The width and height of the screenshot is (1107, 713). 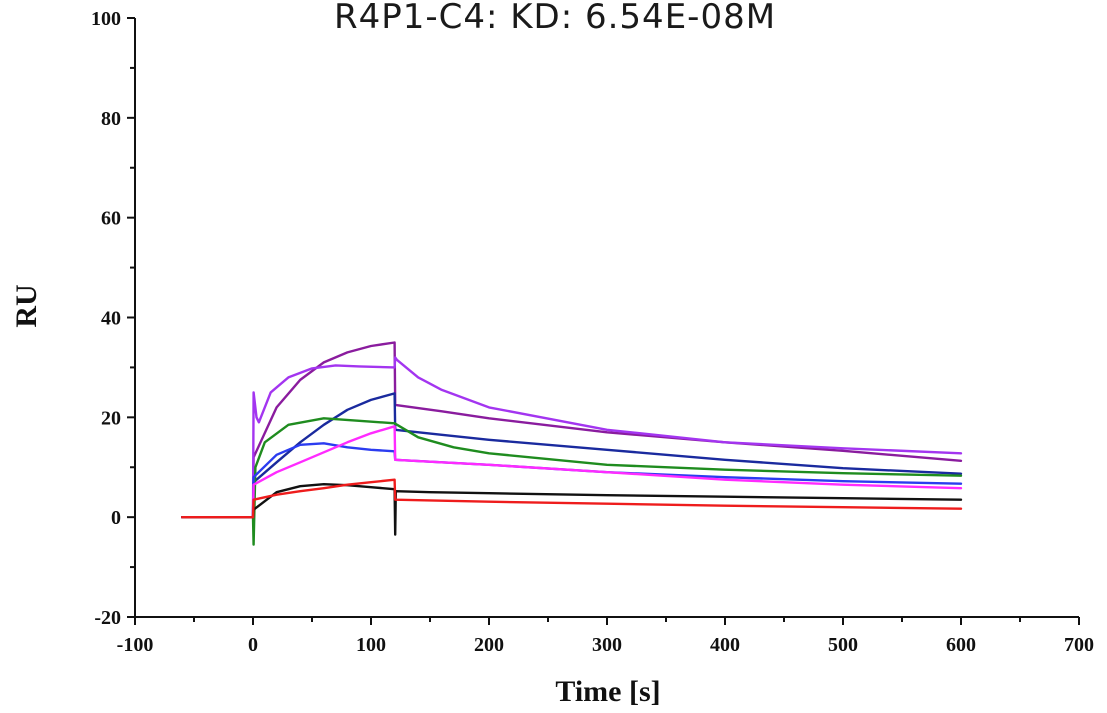 What do you see at coordinates (843, 645) in the screenshot?
I see `x-tick-label: 500` at bounding box center [843, 645].